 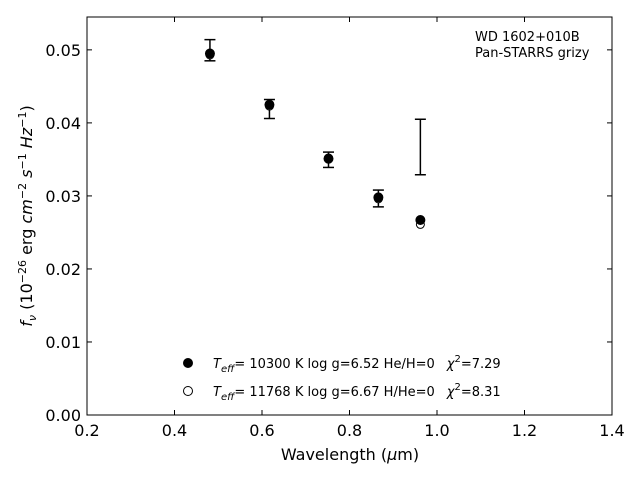 I want to click on x-tick-label: 0.4, so click(x=174, y=430).